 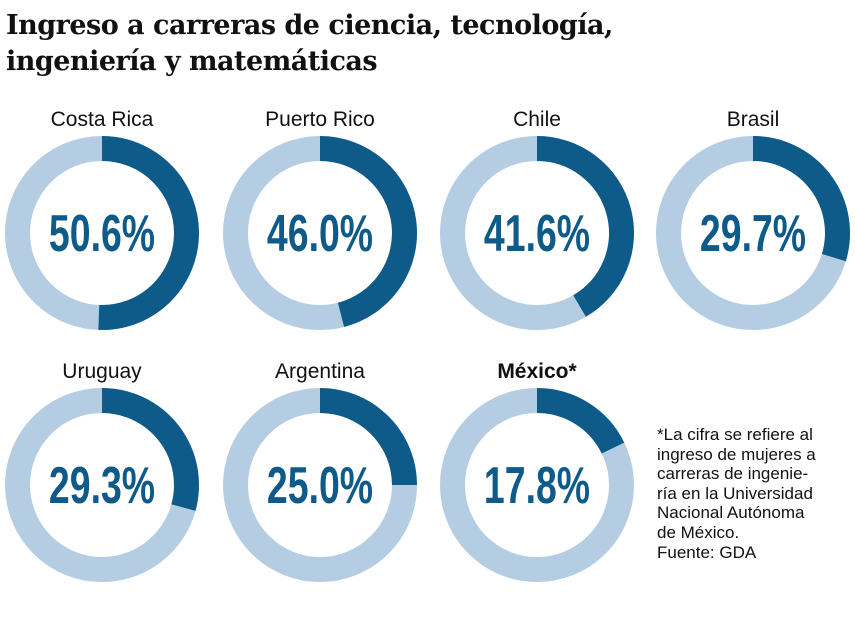 What do you see at coordinates (102, 371) in the screenshot?
I see `category-label: Uruguay` at bounding box center [102, 371].